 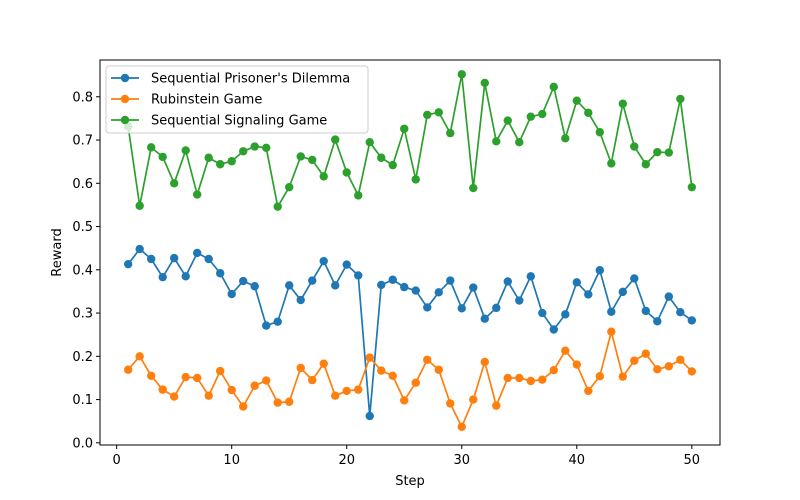 I want to click on y-axis: 0.0 0.1 0.2 0.3 0.4 0.5 0.6 0.7 0.8, so click(x=86, y=270).